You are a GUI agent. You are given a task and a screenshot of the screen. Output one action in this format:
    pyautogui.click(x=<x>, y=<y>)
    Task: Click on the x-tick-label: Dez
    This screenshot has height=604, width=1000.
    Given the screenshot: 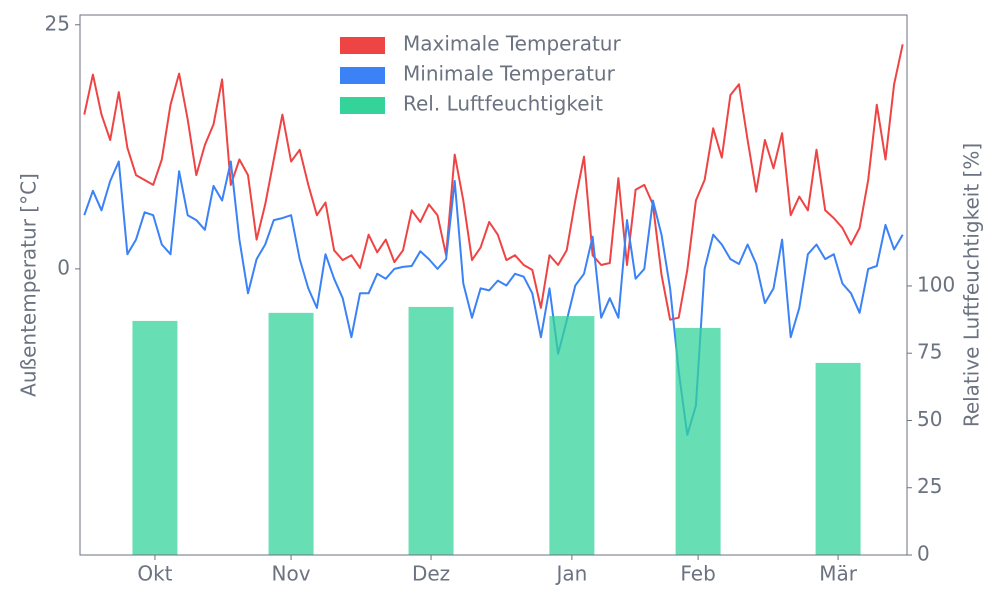 What is the action you would take?
    pyautogui.click(x=431, y=574)
    